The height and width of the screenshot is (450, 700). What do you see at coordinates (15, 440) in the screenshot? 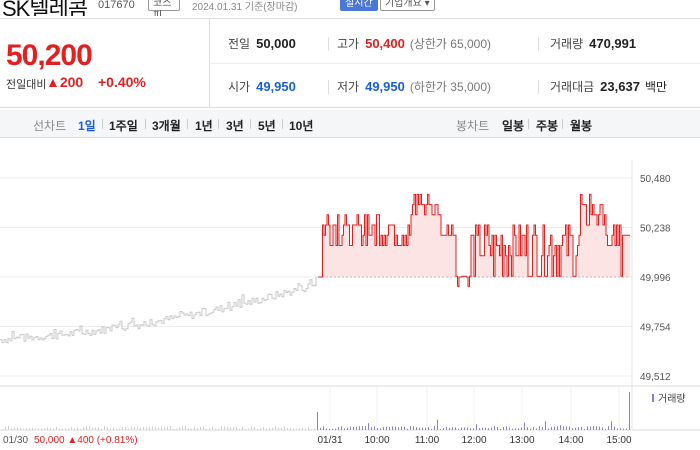
I see `prev-day-label: 01/30` at bounding box center [15, 440].